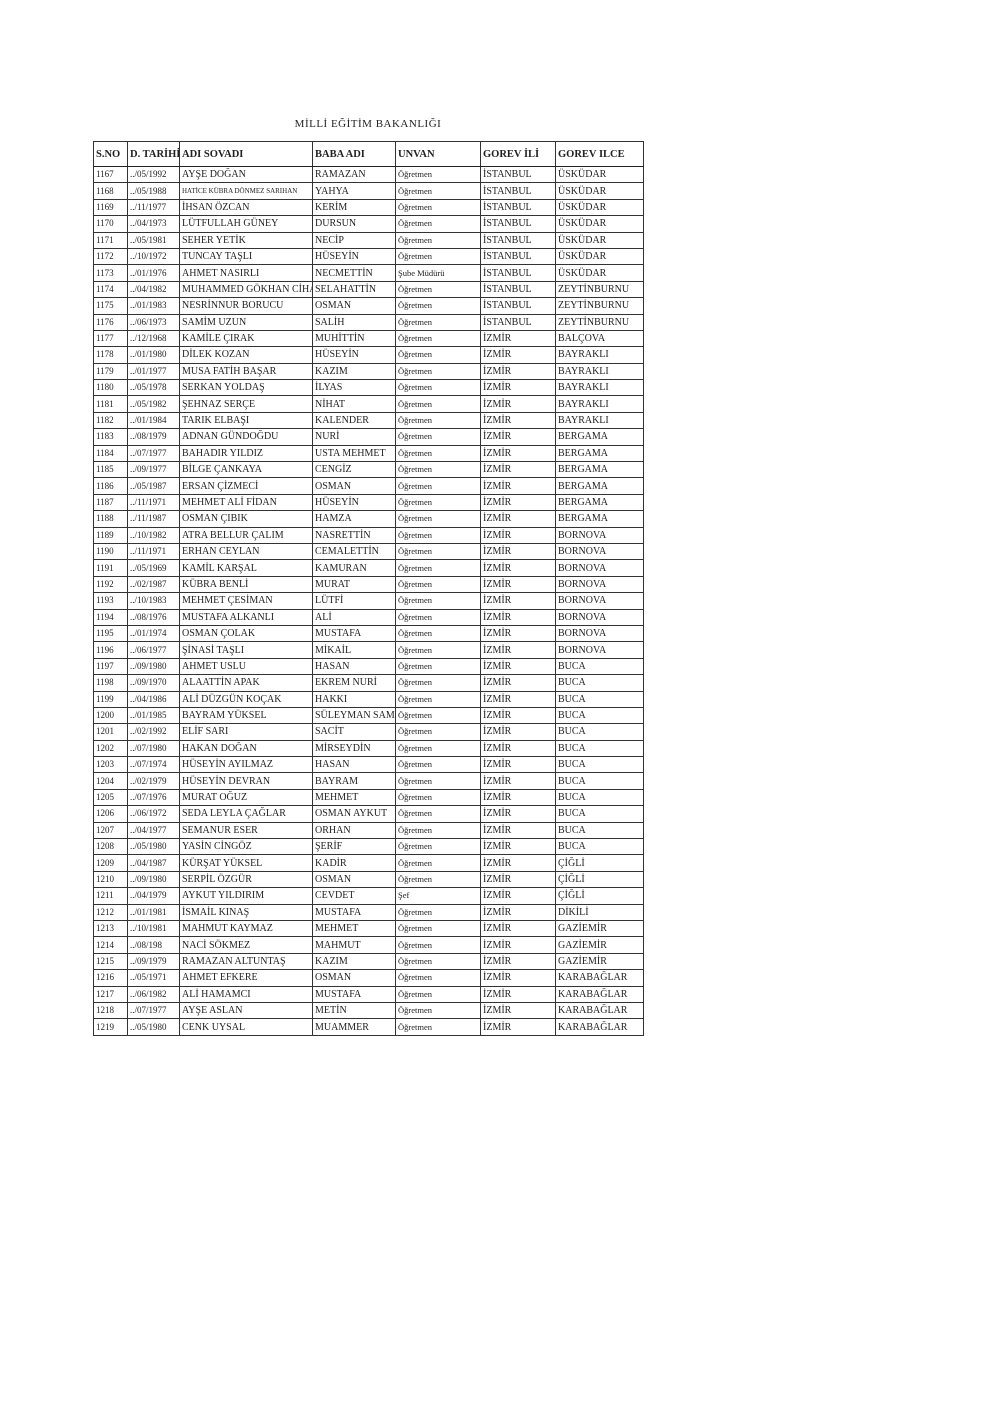 The height and width of the screenshot is (1415, 1000). Describe the element at coordinates (153, 732) in the screenshot. I see `cell-birth-date: ../02/1992` at that location.